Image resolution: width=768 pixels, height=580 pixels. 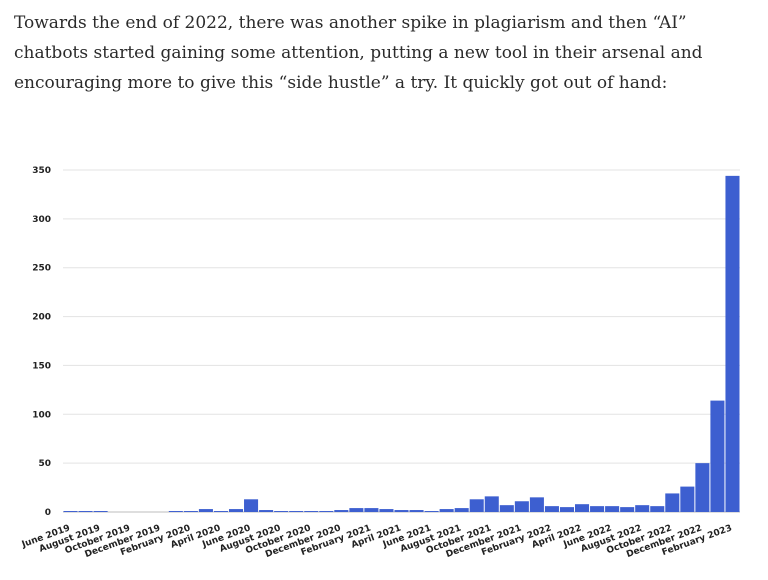 What do you see at coordinates (41, 342) in the screenshot?
I see `y-axis-ticks: 0 50 100 150 200 250 300 350` at bounding box center [41, 342].